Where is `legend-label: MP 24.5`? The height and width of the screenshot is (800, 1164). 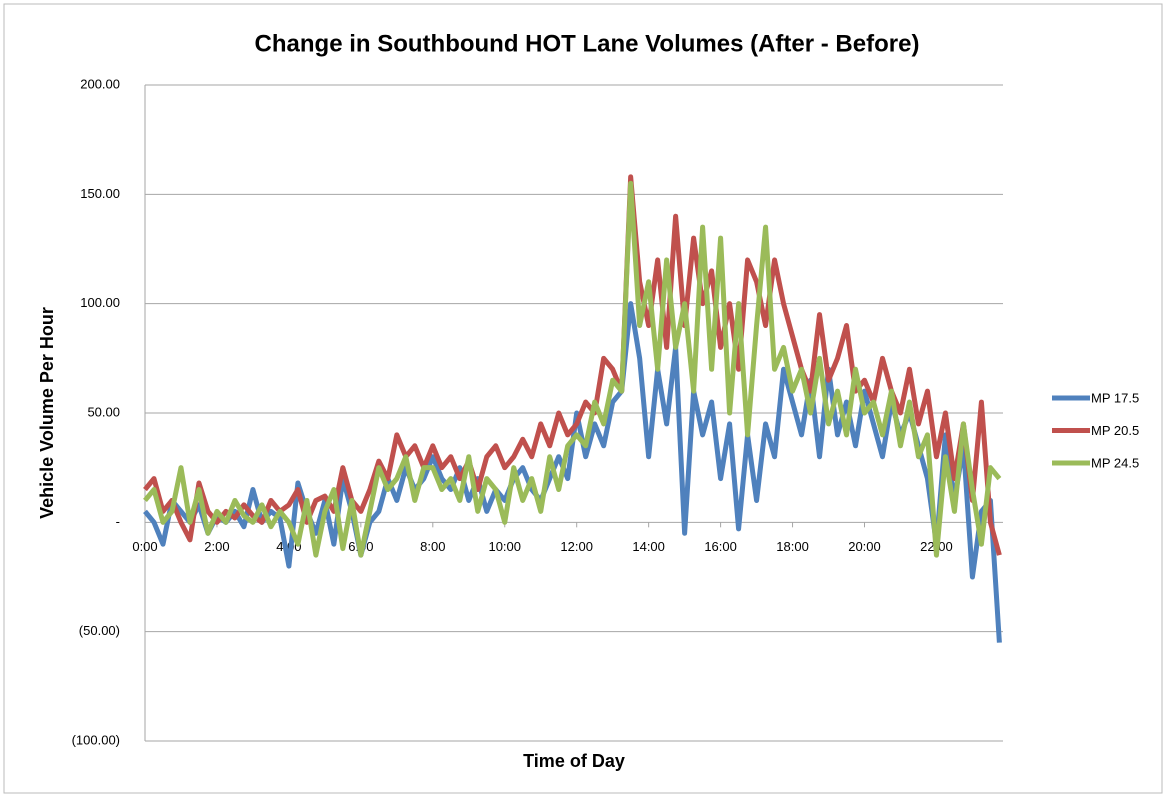
legend-label: MP 24.5 is located at coordinates (1115, 462).